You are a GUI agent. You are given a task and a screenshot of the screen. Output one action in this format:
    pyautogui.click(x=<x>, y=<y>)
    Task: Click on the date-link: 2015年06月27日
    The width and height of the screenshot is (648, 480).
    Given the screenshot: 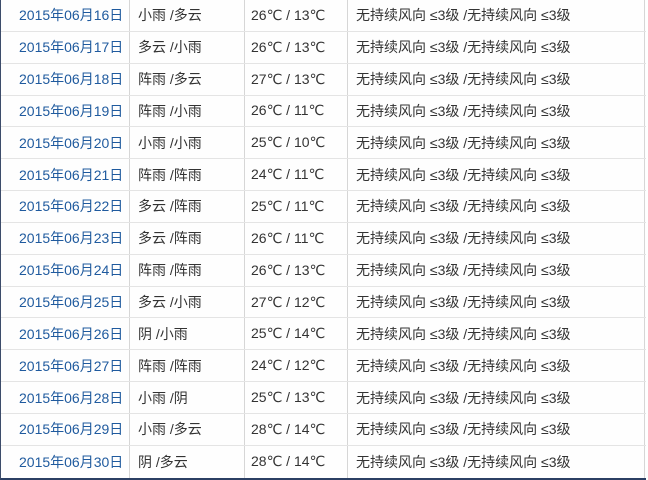 What is the action you would take?
    pyautogui.click(x=65, y=366)
    